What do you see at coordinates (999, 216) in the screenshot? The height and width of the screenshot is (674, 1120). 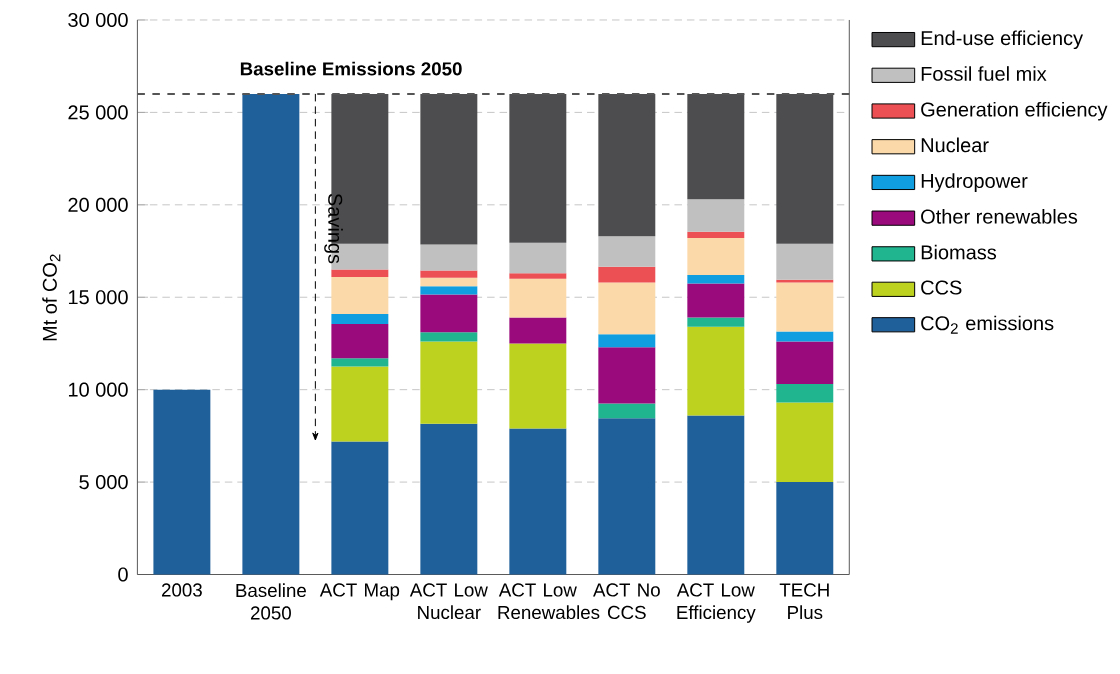 I see `legend-label: Other renewables` at bounding box center [999, 216].